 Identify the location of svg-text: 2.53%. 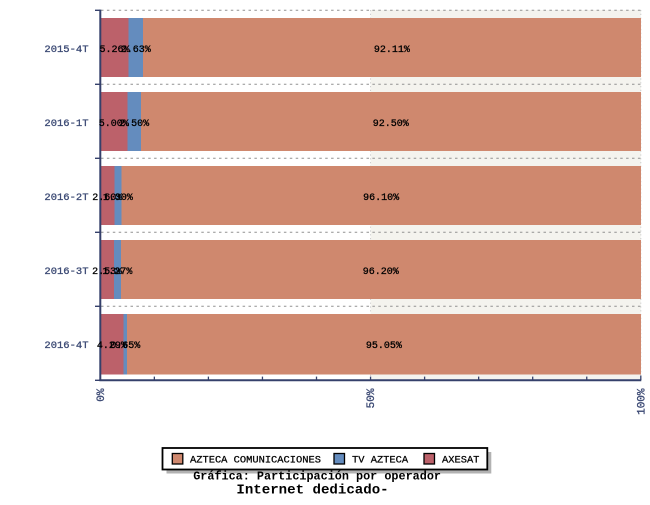
(107, 272).